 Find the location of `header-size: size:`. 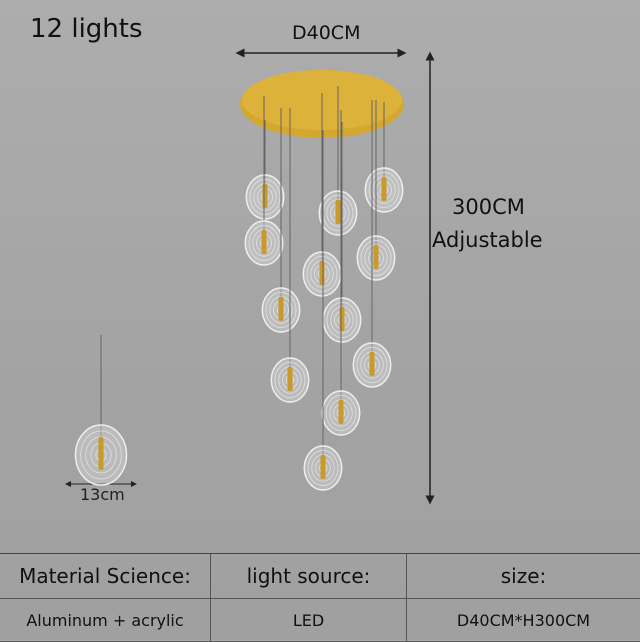

header-size: size: is located at coordinates (523, 576).